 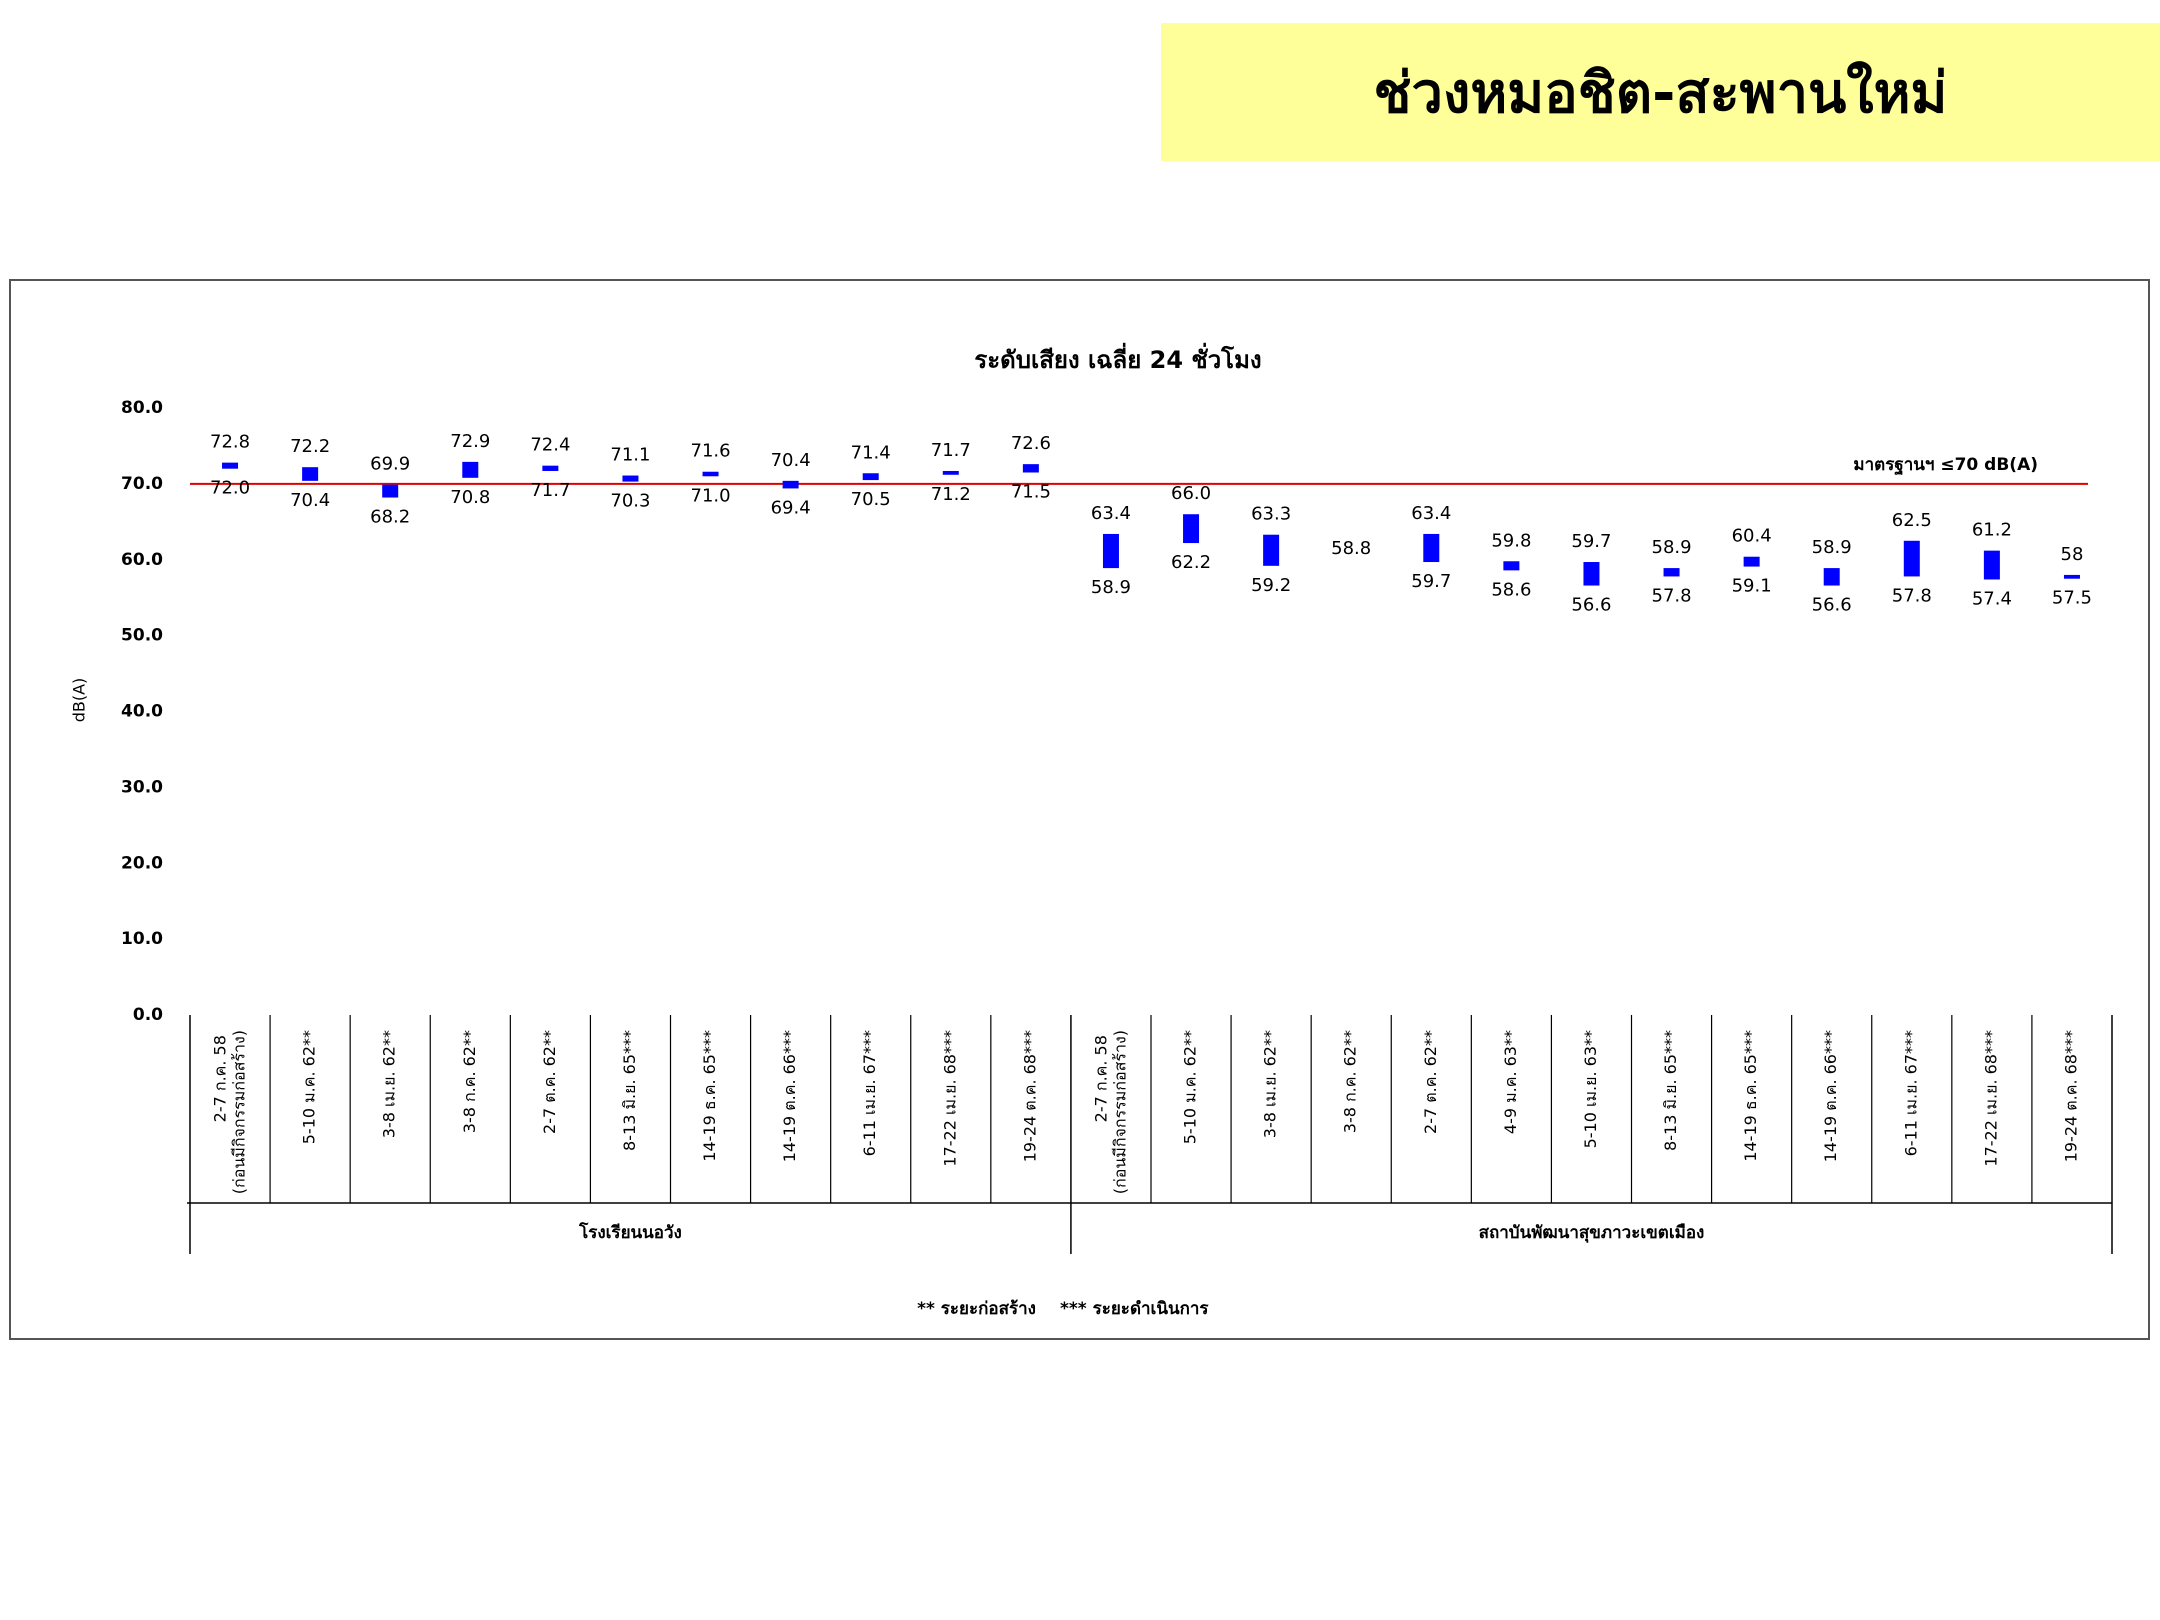 What do you see at coordinates (230, 488) in the screenshot?
I see `value-label: 72.0` at bounding box center [230, 488].